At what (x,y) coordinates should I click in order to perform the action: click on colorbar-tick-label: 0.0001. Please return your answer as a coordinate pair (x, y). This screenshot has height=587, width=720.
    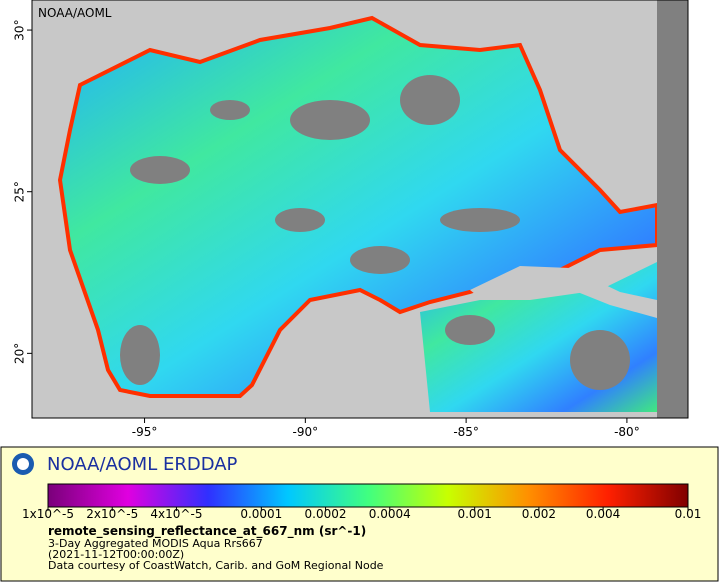
    Looking at the image, I should click on (261, 514).